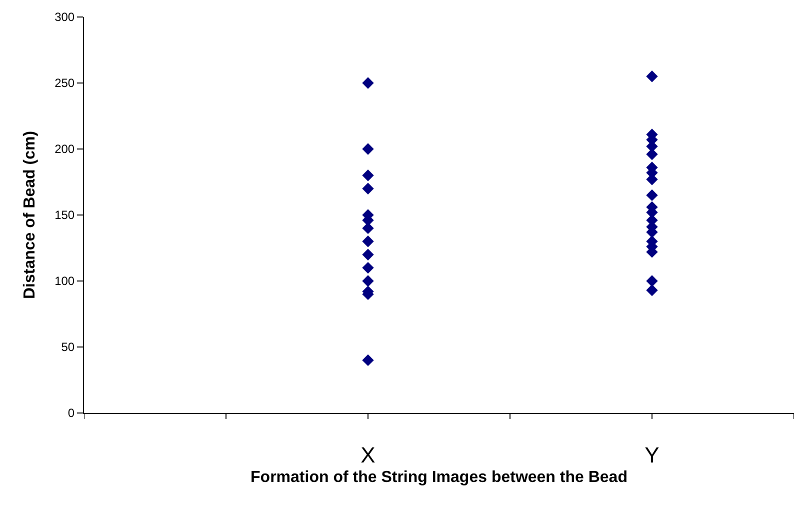  Describe the element at coordinates (68, 347) in the screenshot. I see `y-tick-label: 50` at that location.